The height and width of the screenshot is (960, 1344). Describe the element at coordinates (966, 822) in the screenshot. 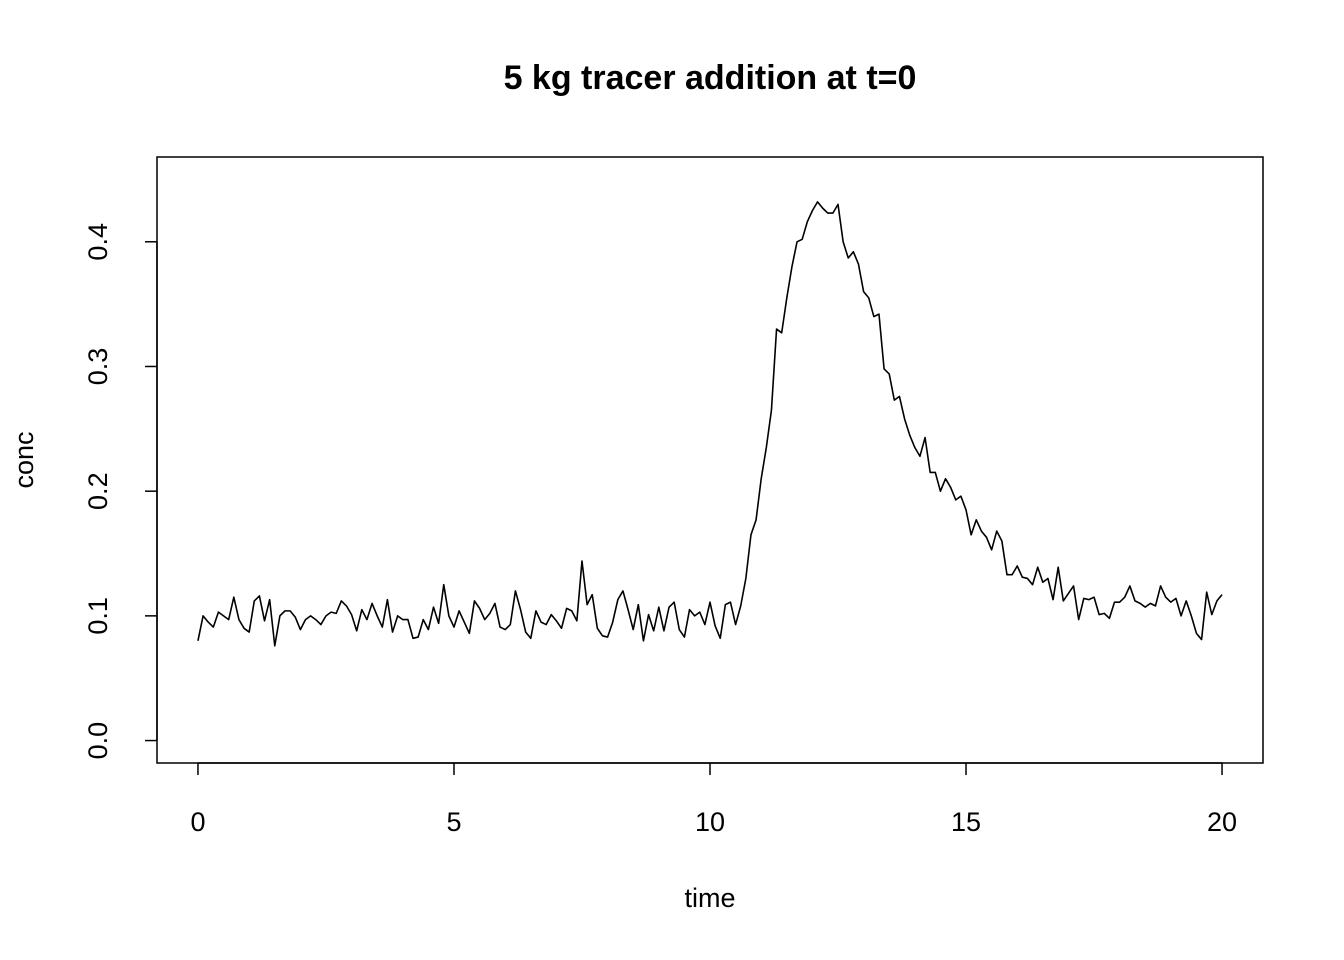

I see `x-tick-label: 15` at that location.